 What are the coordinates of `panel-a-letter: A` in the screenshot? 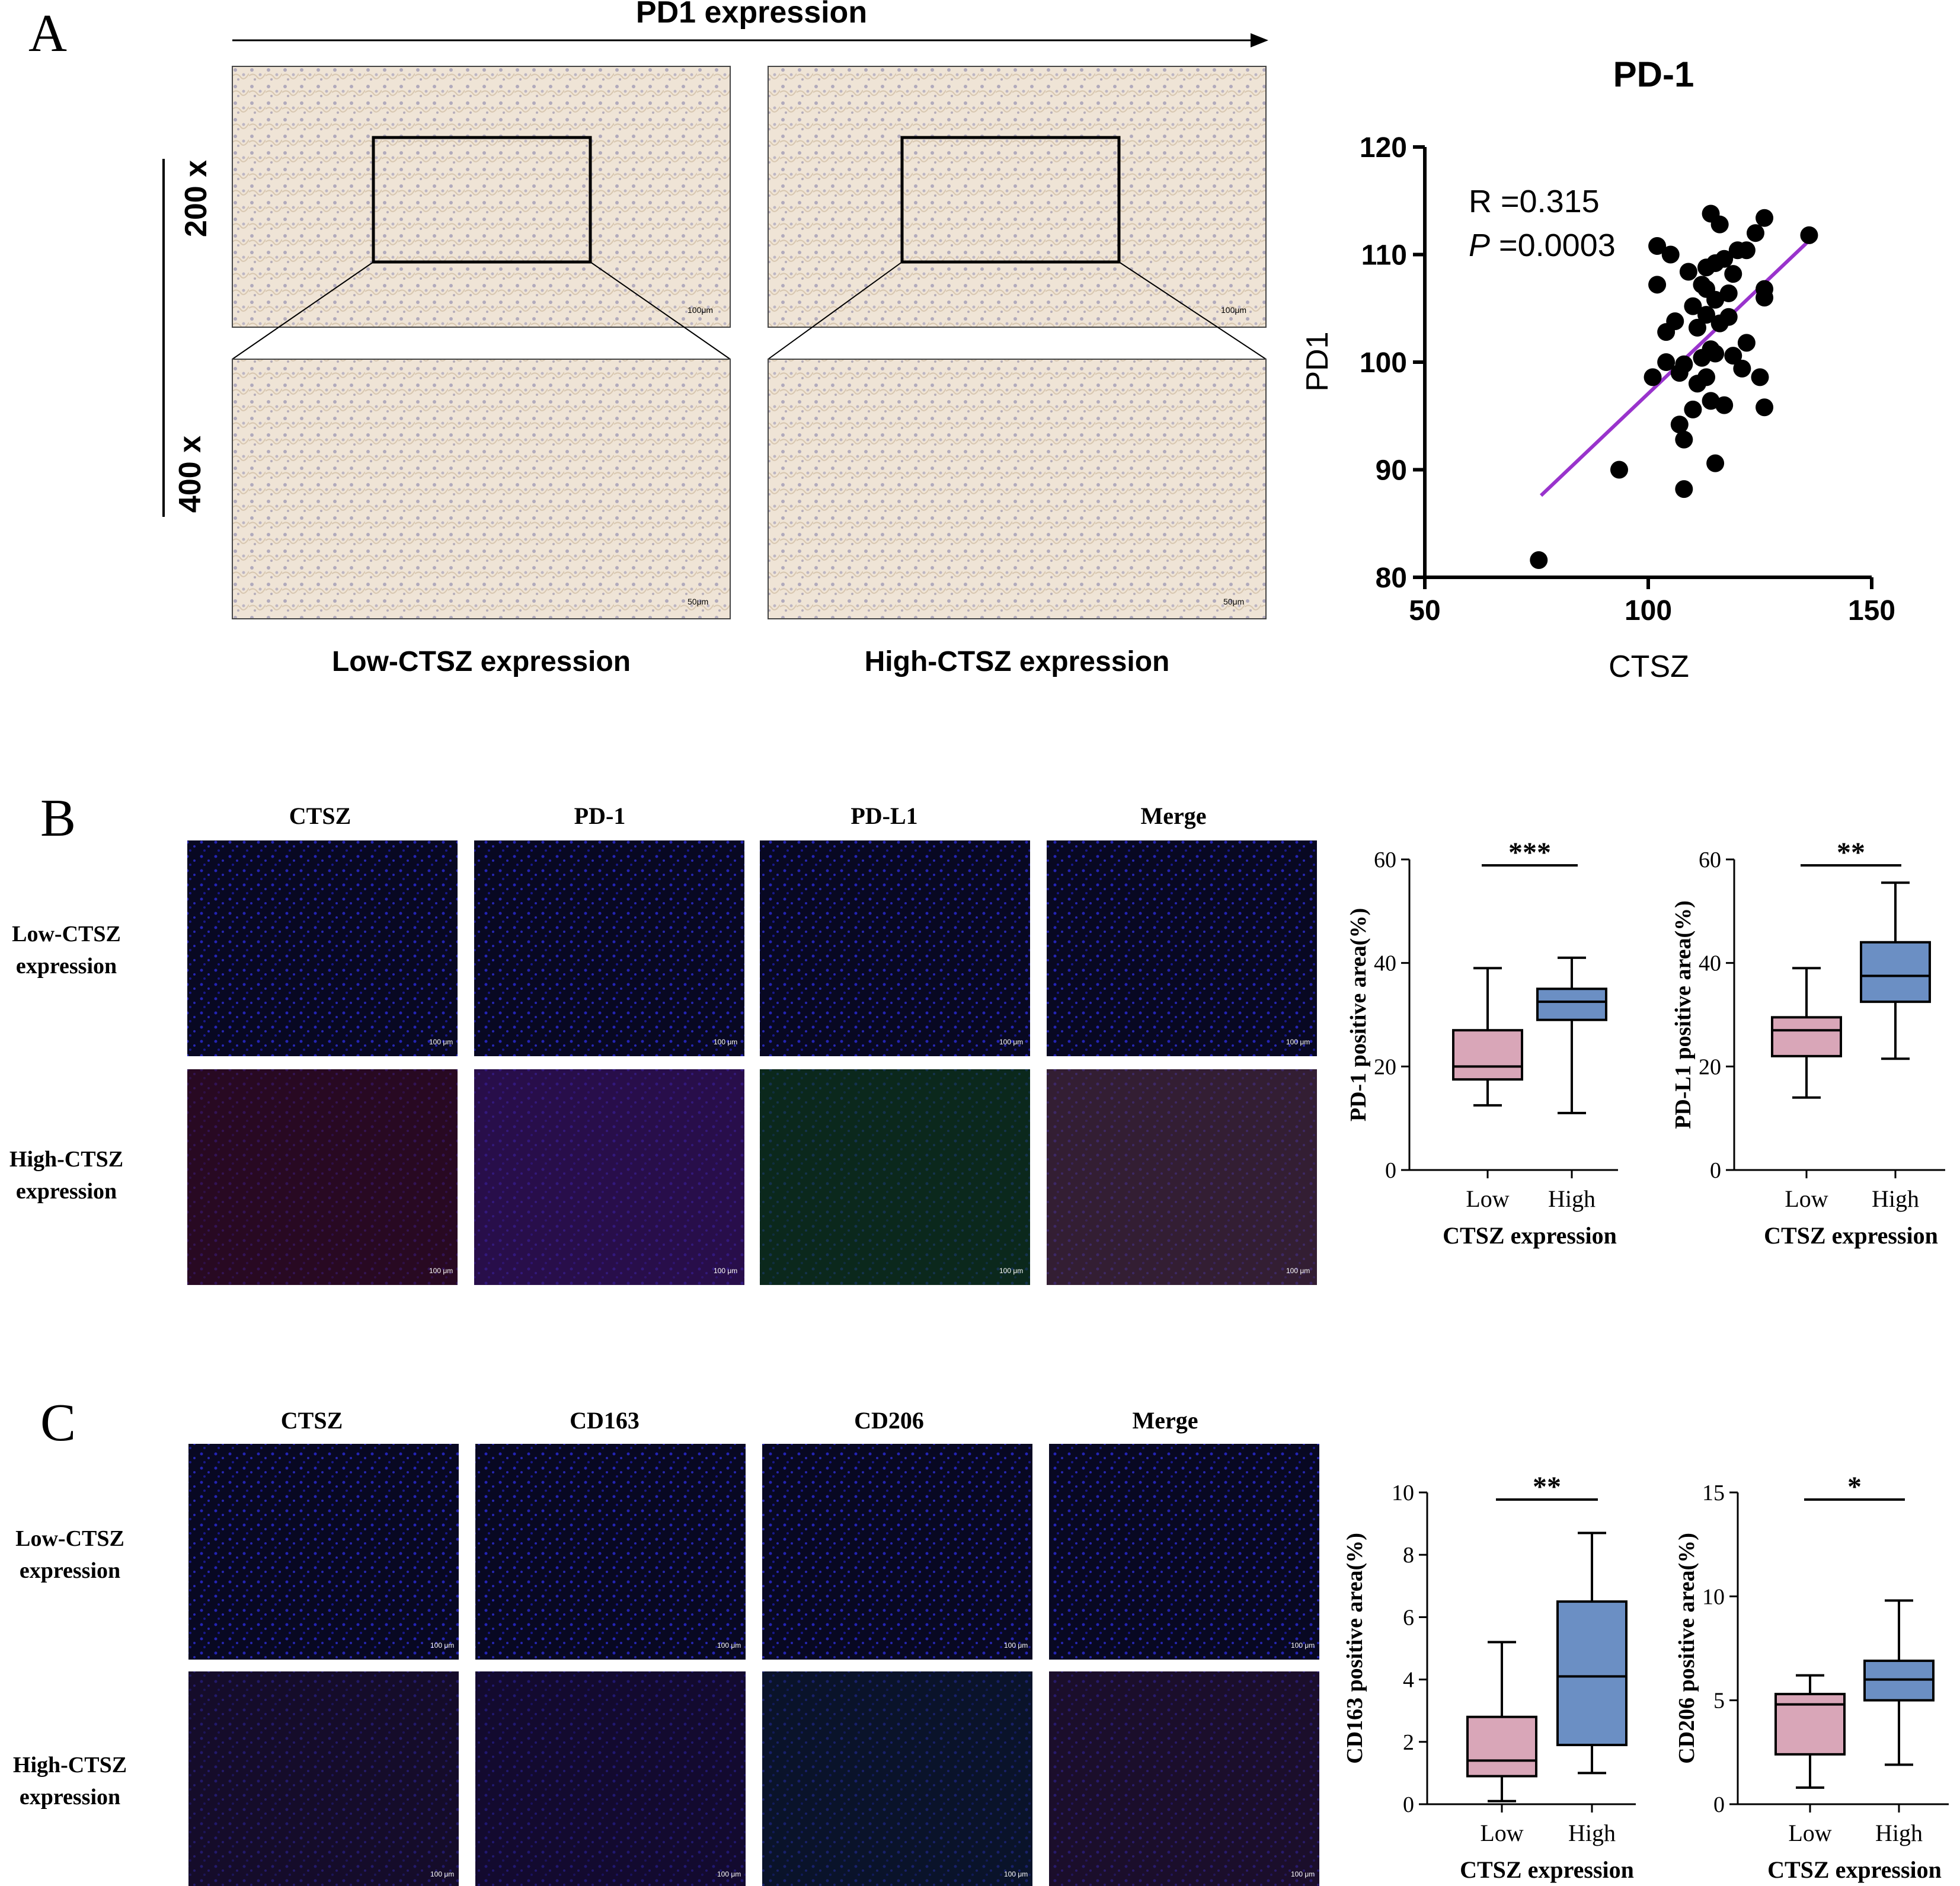 It's located at (47, 33).